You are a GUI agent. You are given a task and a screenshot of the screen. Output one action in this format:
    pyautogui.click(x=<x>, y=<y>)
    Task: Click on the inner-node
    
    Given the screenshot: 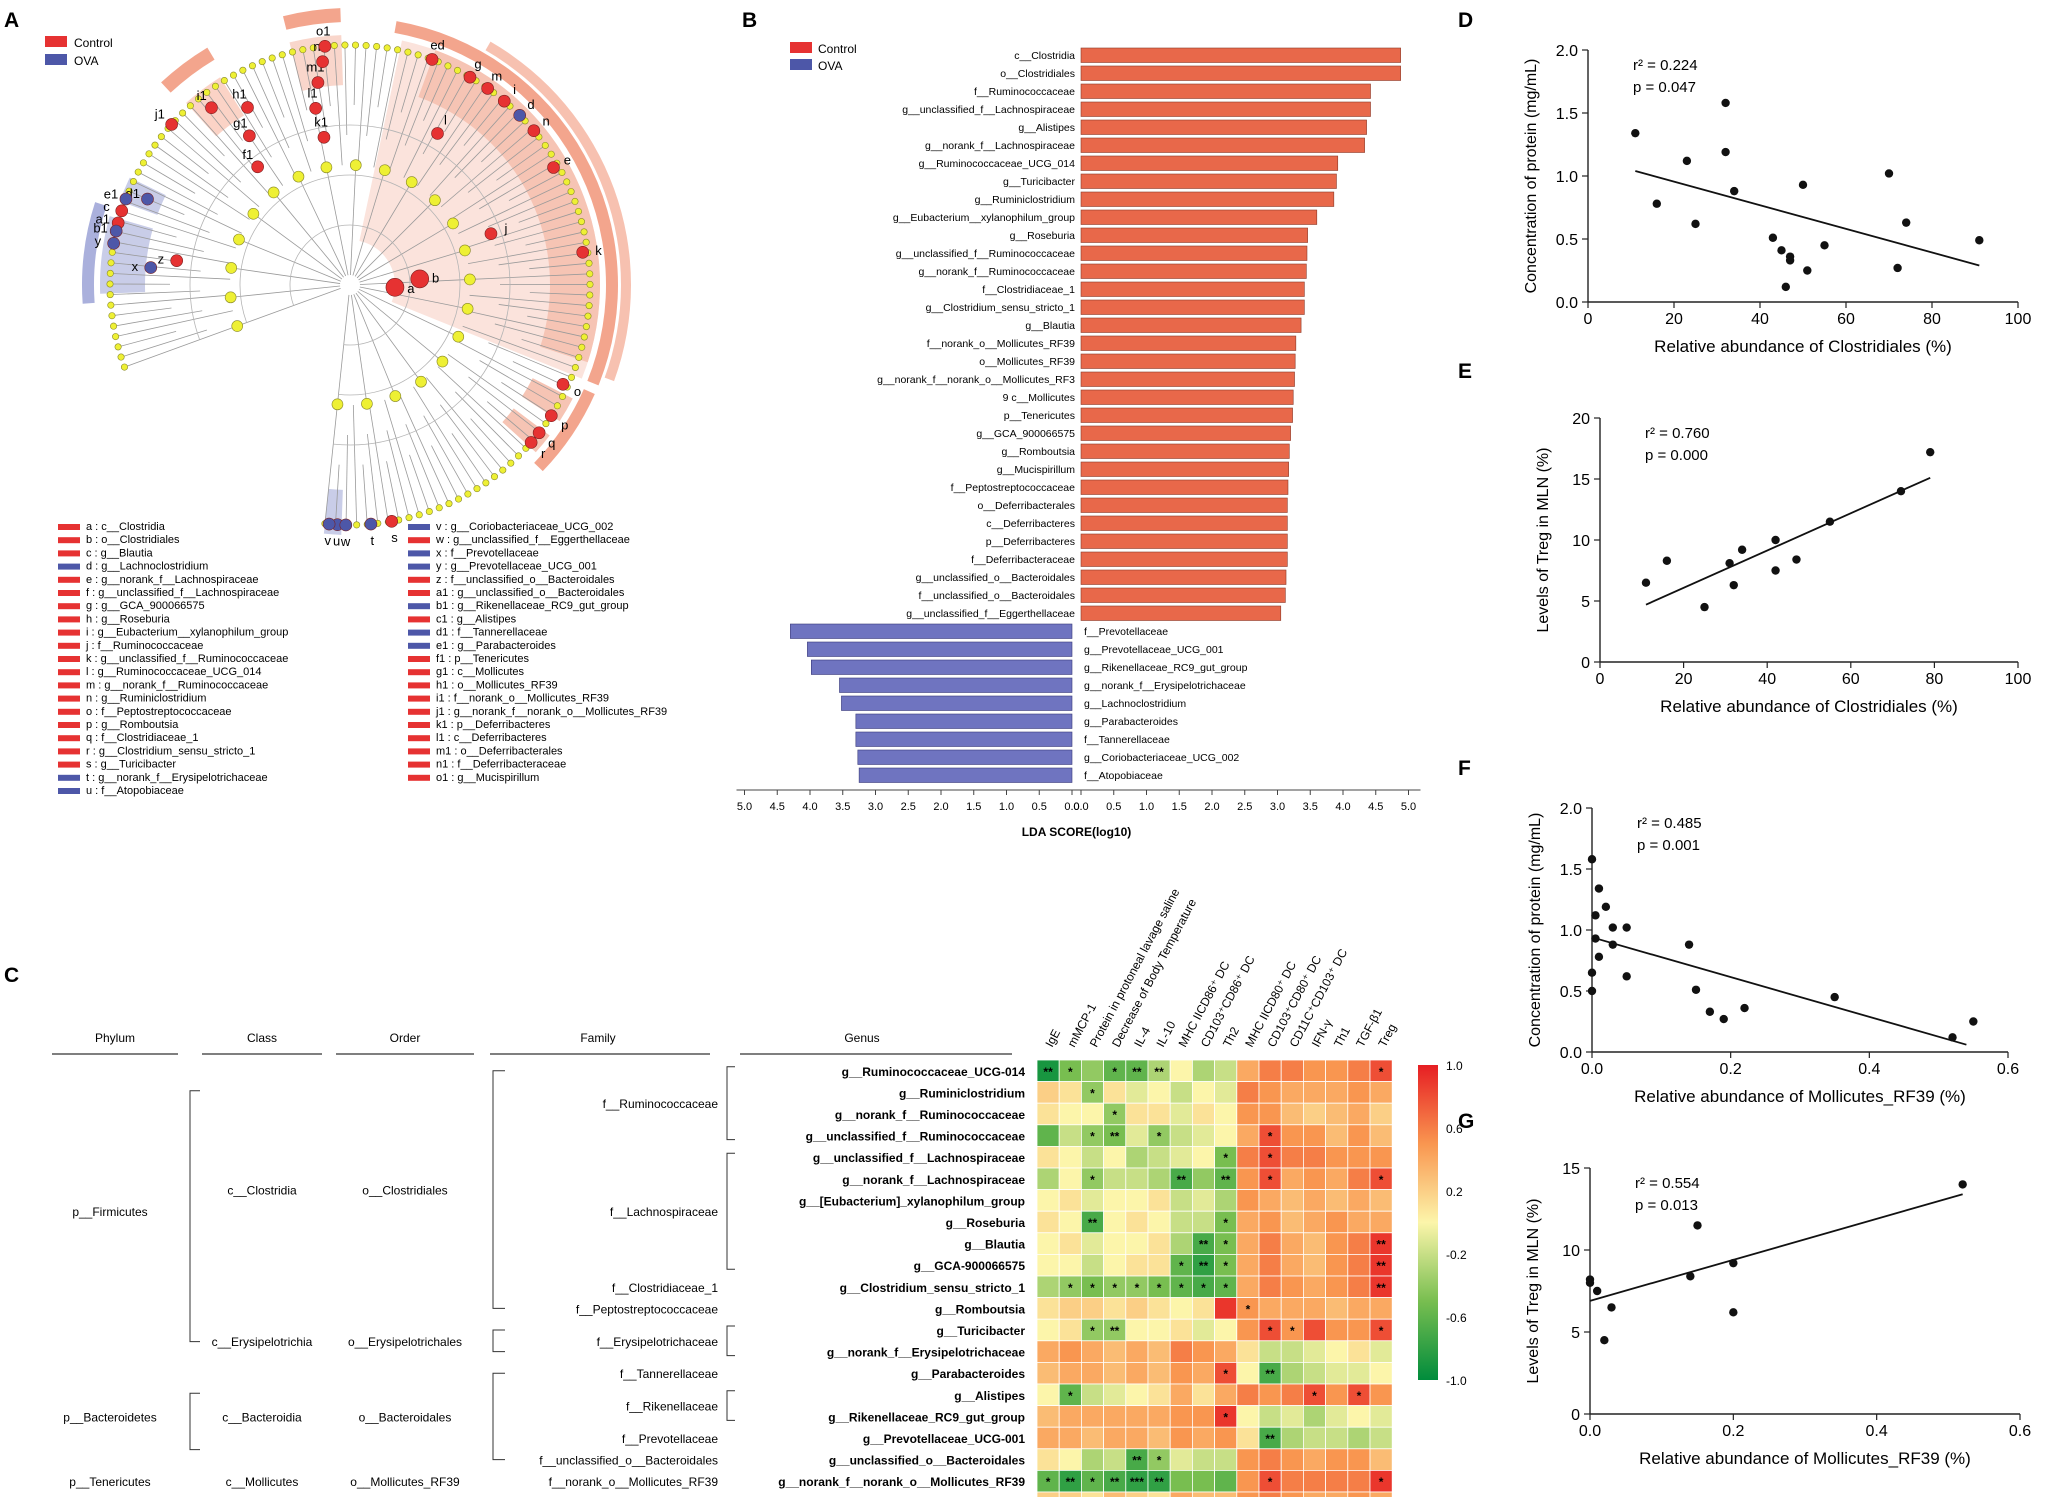 What is the action you would take?
    pyautogui.click(x=411, y=182)
    